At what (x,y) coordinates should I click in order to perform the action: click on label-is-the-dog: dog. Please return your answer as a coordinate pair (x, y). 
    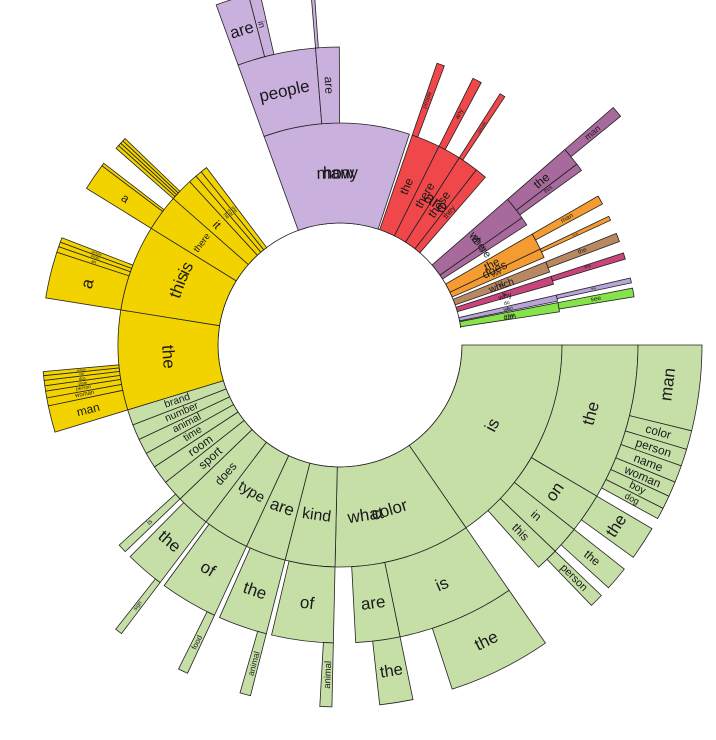
    Looking at the image, I should click on (81, 378).